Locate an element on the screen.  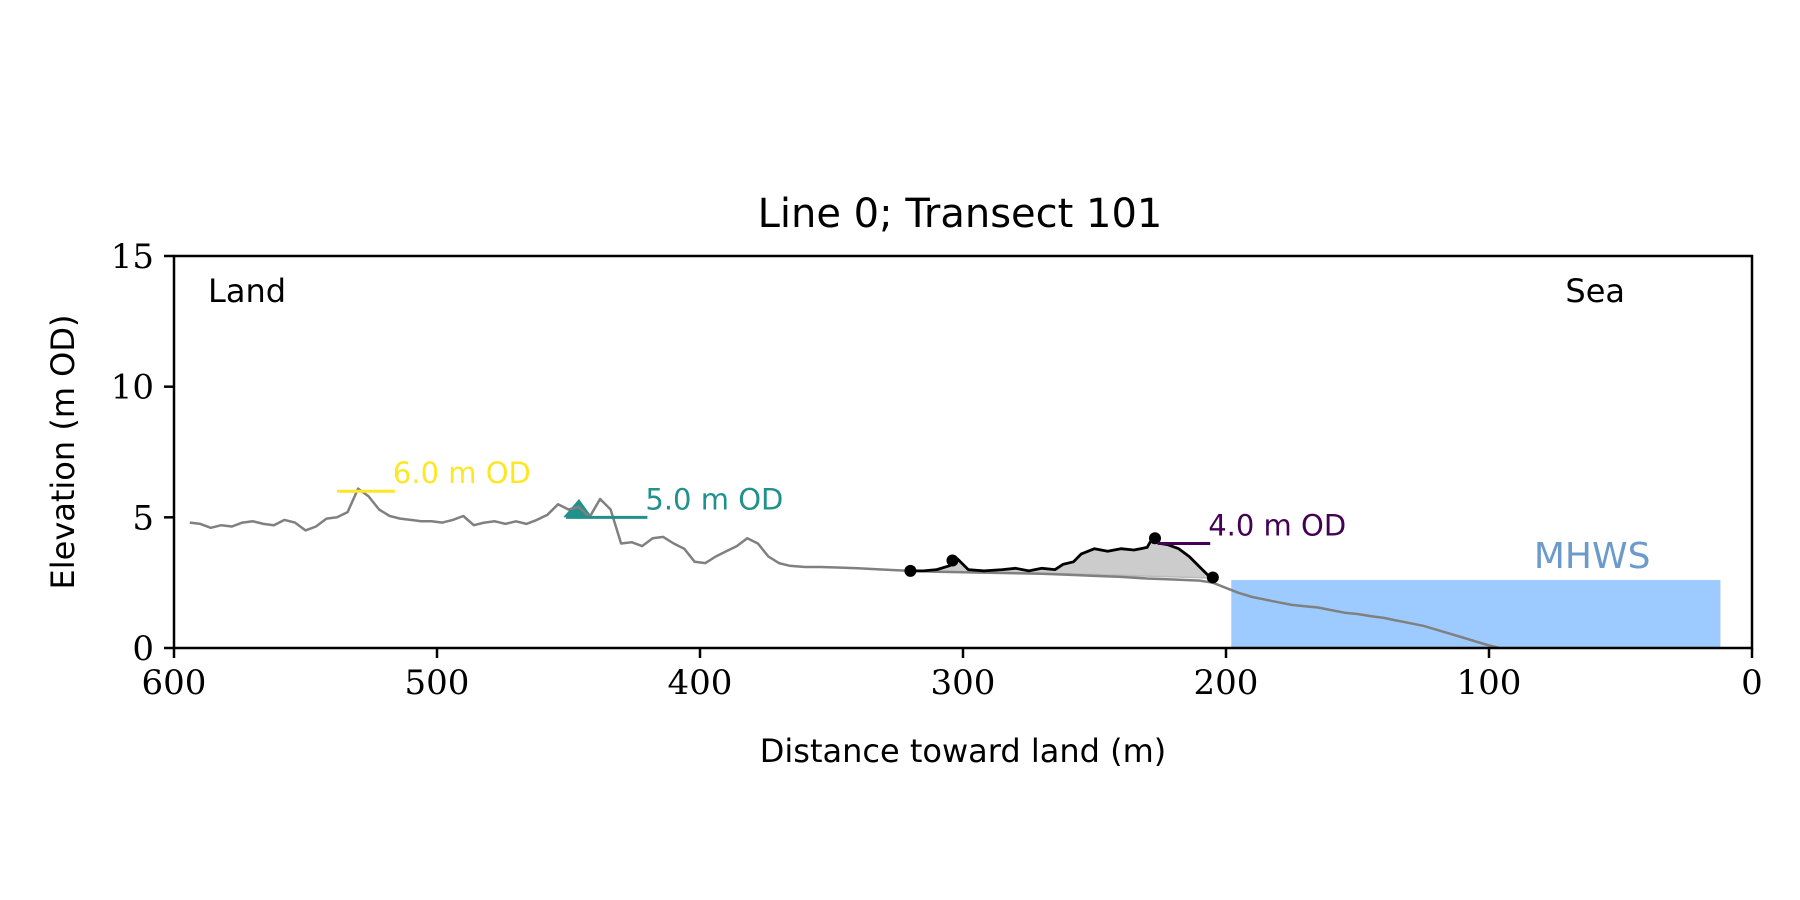
y-axis-label: Elevation (m OD) is located at coordinates (63, 452).